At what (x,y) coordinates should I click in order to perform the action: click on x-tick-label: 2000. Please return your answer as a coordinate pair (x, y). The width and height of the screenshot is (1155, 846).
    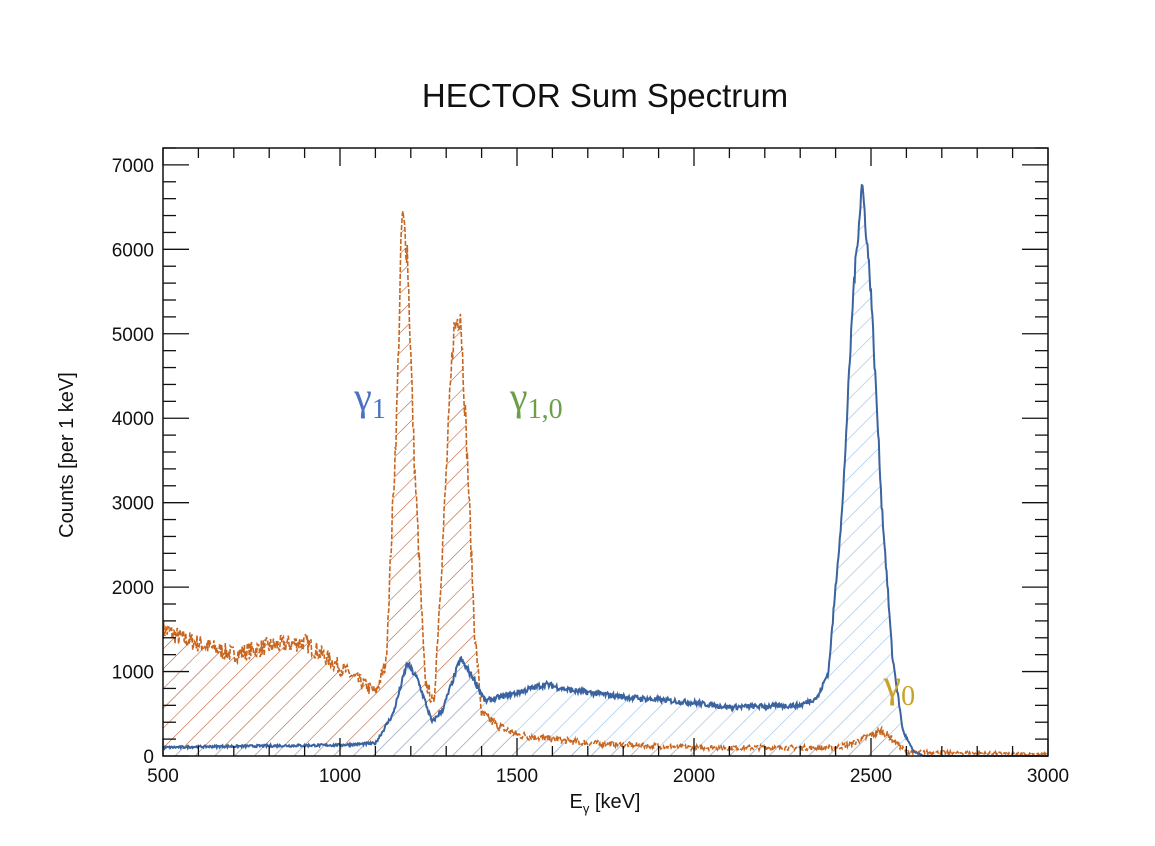
    Looking at the image, I should click on (694, 776).